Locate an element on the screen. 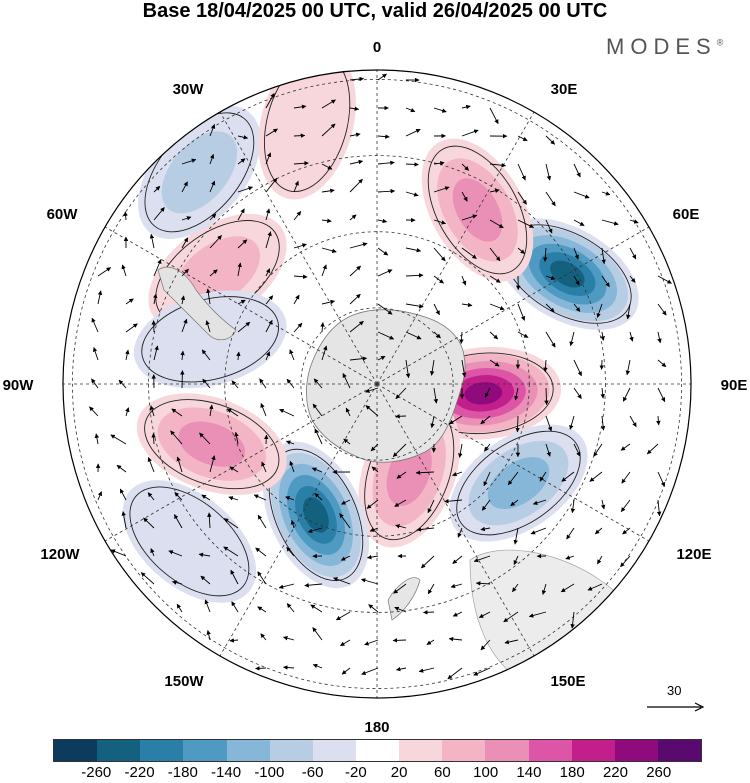 Image resolution: width=750 pixels, height=783 pixels. colorbar-tick-label: -220 is located at coordinates (139, 772).